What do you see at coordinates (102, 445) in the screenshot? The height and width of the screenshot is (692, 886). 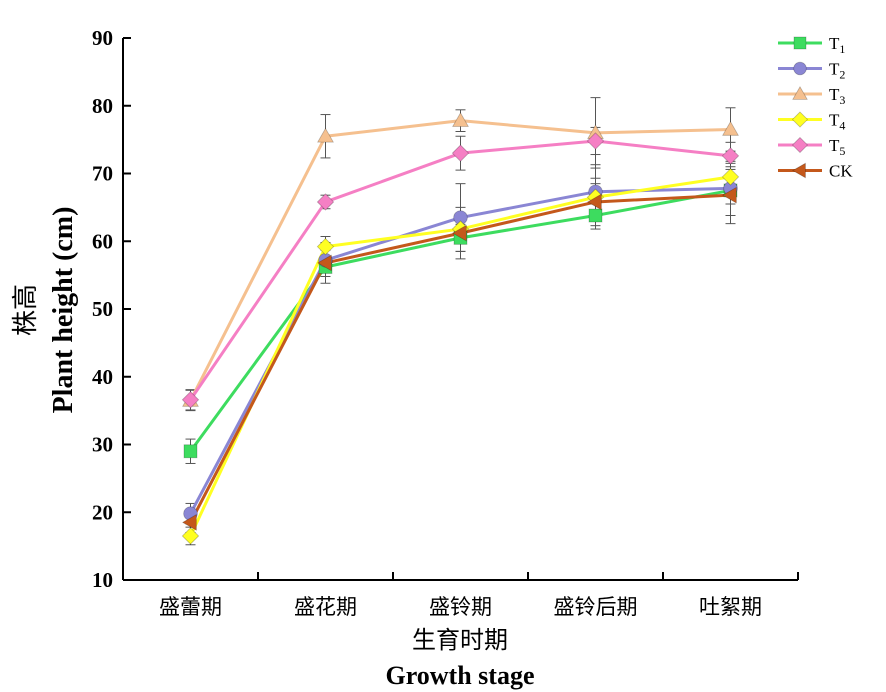 I see `y-tick-label: 30` at bounding box center [102, 445].